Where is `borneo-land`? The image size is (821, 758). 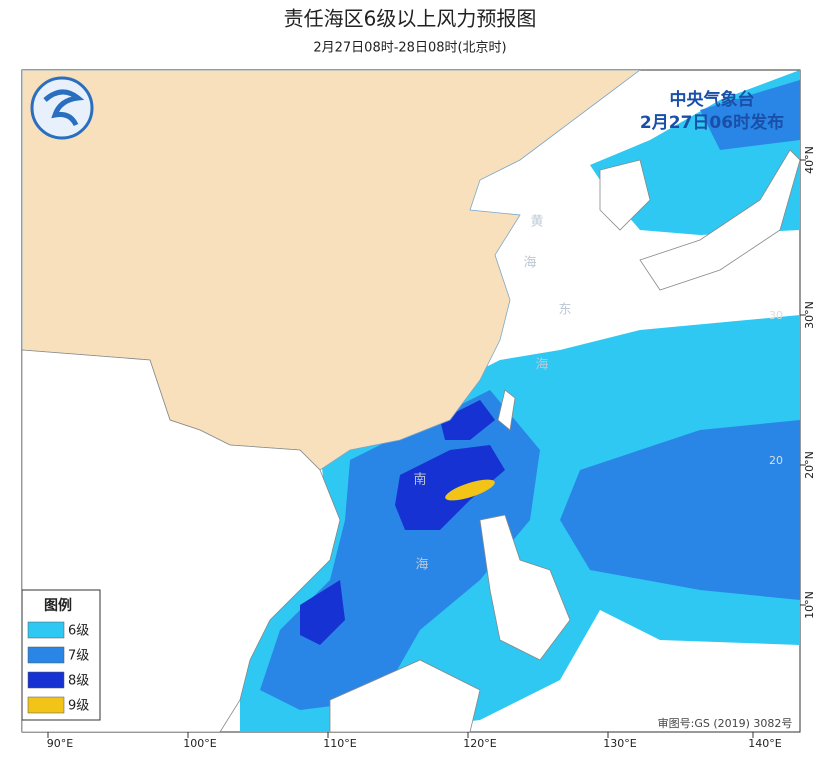
borneo-land is located at coordinates (405, 695).